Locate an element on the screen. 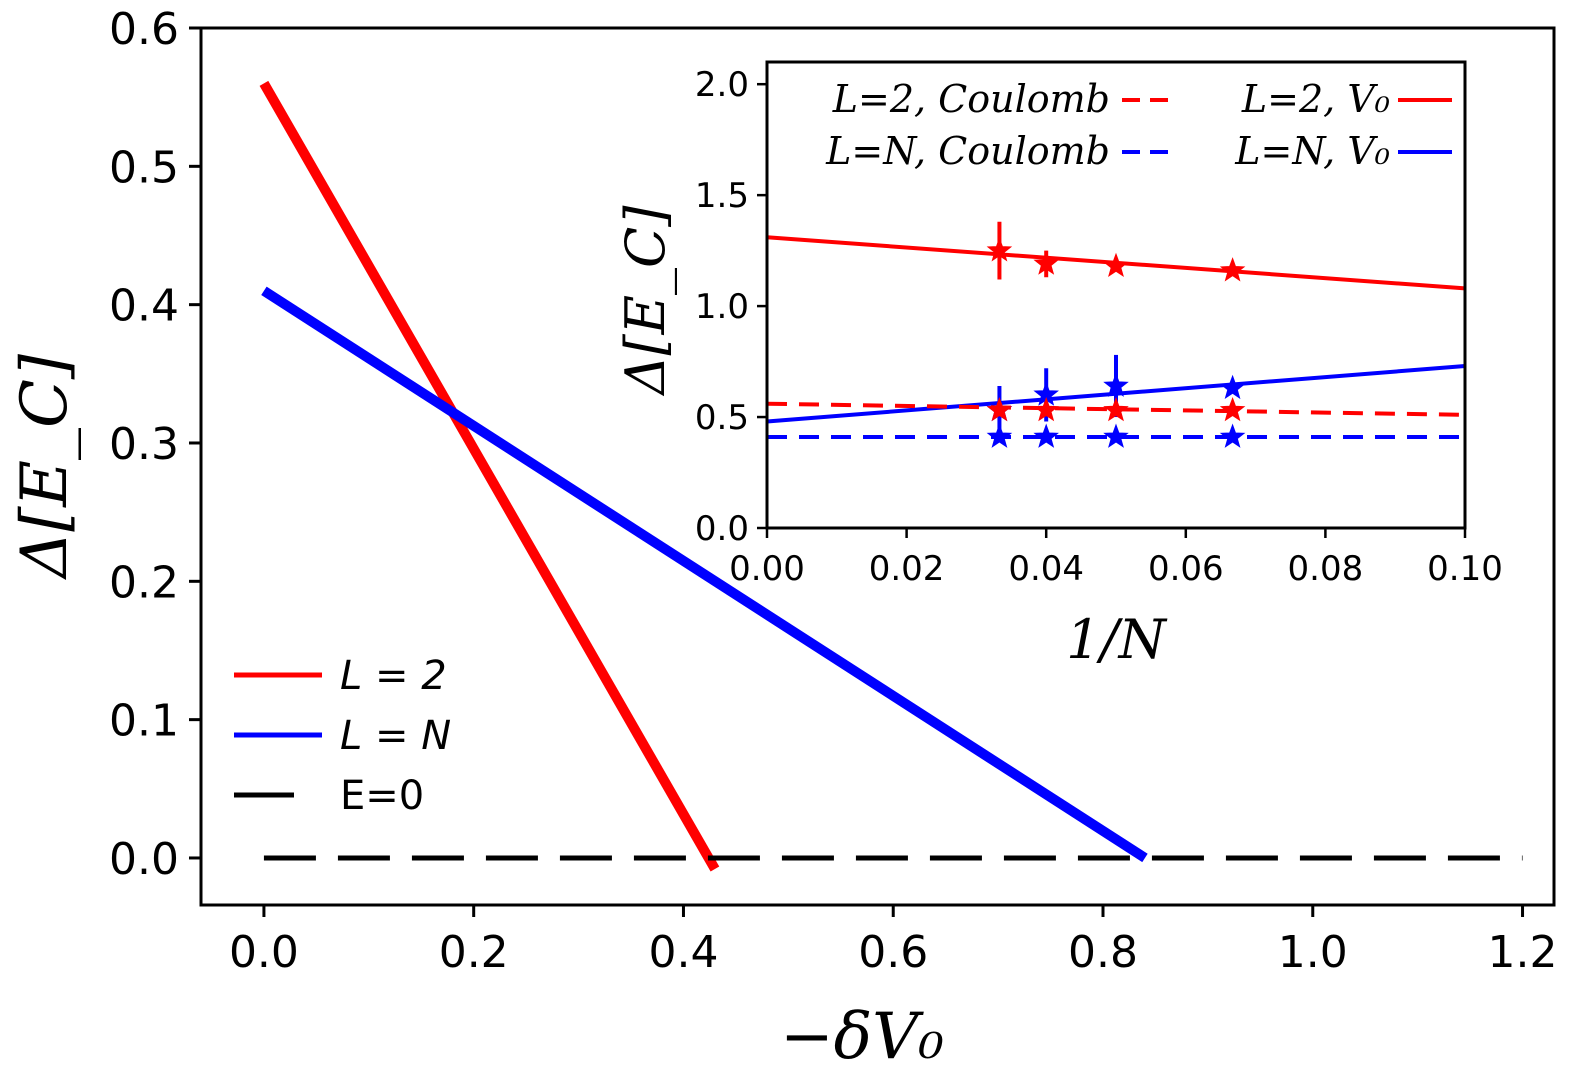 Image resolution: width=1579 pixels, height=1084 pixels. main-legend: L = 2 L = N E=0 is located at coordinates (342, 736).